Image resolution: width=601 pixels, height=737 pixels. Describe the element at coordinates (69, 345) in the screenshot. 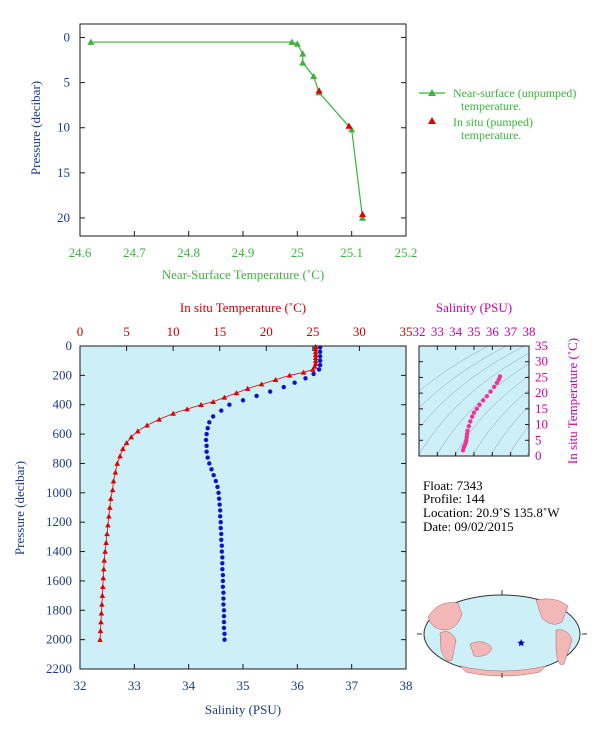

I see `pressure-tick-label: 0` at that location.